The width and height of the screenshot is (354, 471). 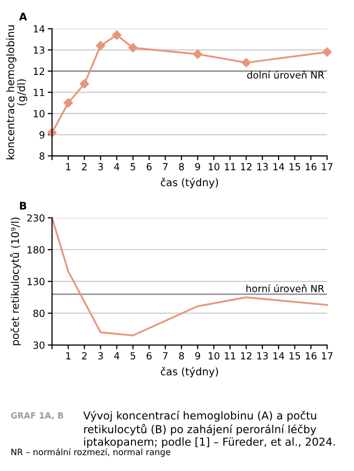 What do you see at coordinates (90, 452) in the screenshot?
I see `text: NR – normální rozmezí, normal range` at bounding box center [90, 452].